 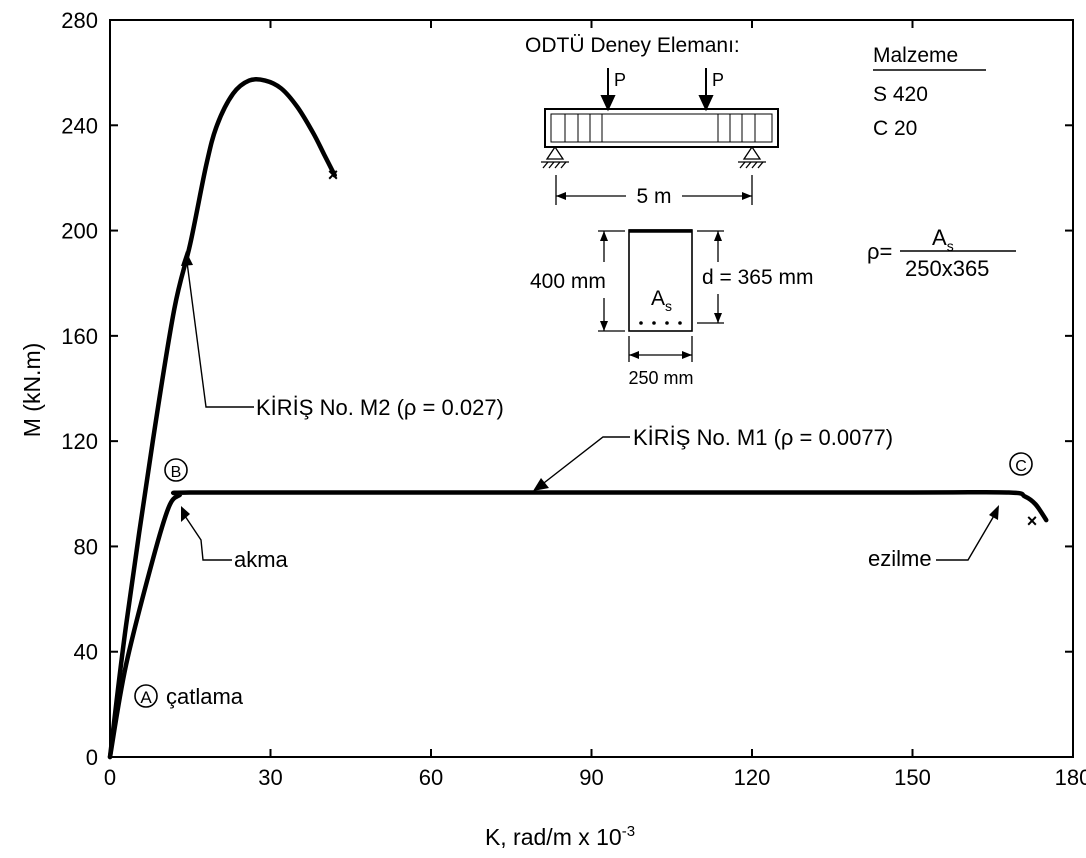 I want to click on depth-label: d = 365 mm, so click(x=757, y=277).